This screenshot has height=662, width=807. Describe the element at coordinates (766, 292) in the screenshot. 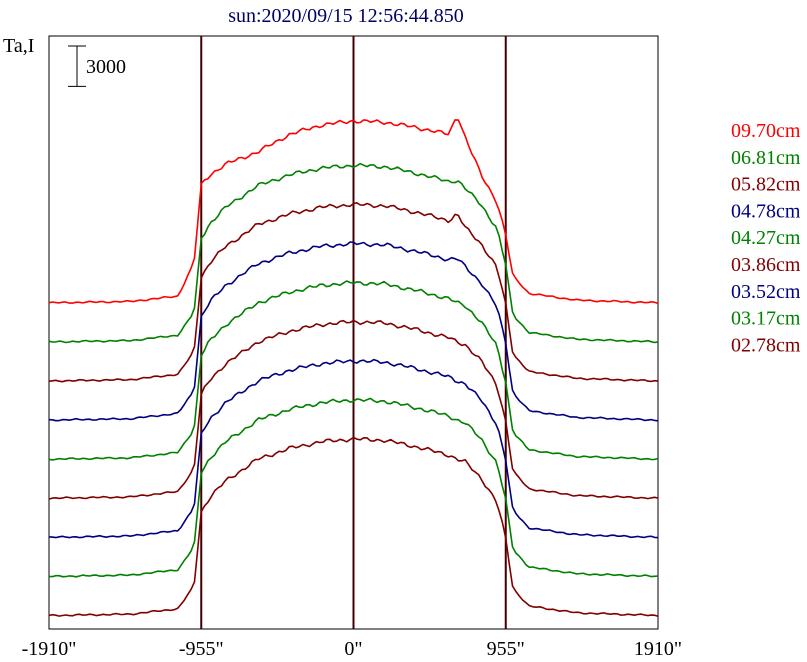

I see `legend-item-03.52cm: 03.52cm` at that location.